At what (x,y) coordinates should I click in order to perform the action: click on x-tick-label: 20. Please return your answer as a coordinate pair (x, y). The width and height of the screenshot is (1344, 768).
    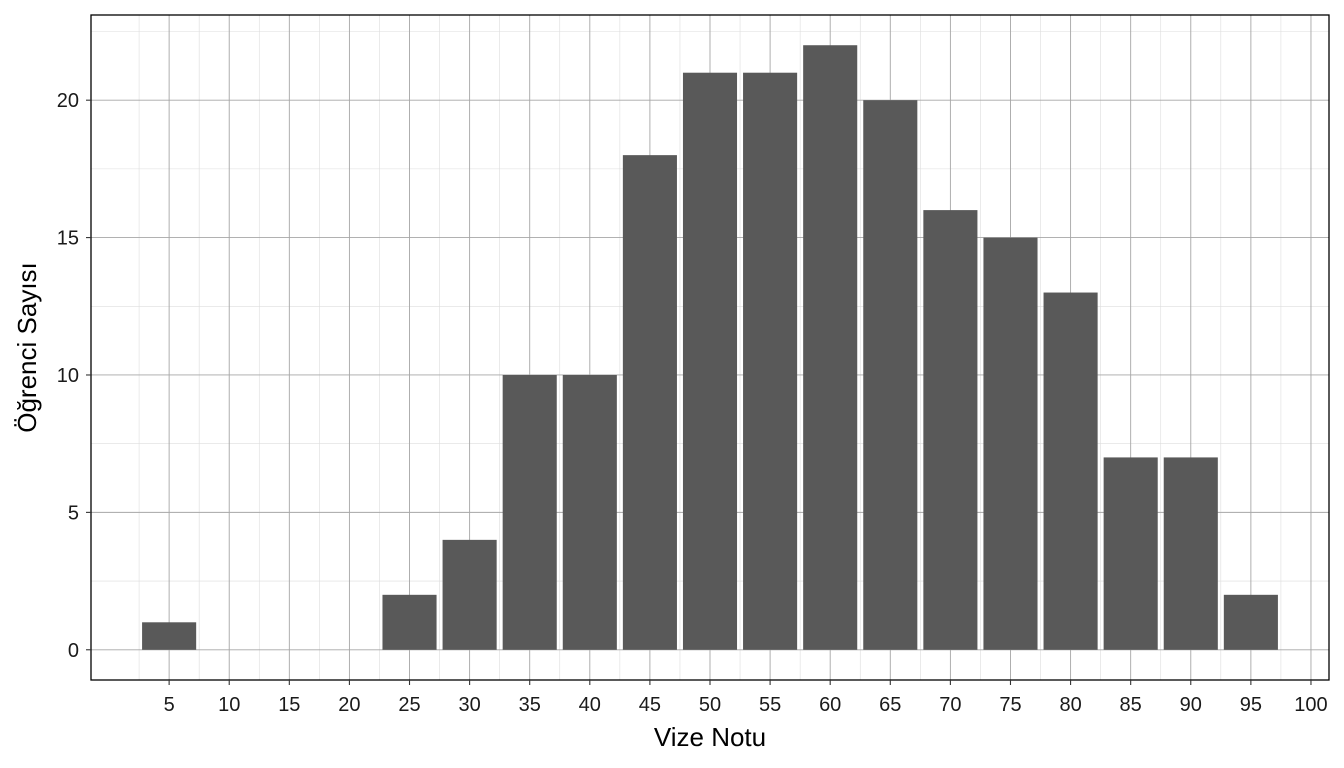
    Looking at the image, I should click on (349, 705).